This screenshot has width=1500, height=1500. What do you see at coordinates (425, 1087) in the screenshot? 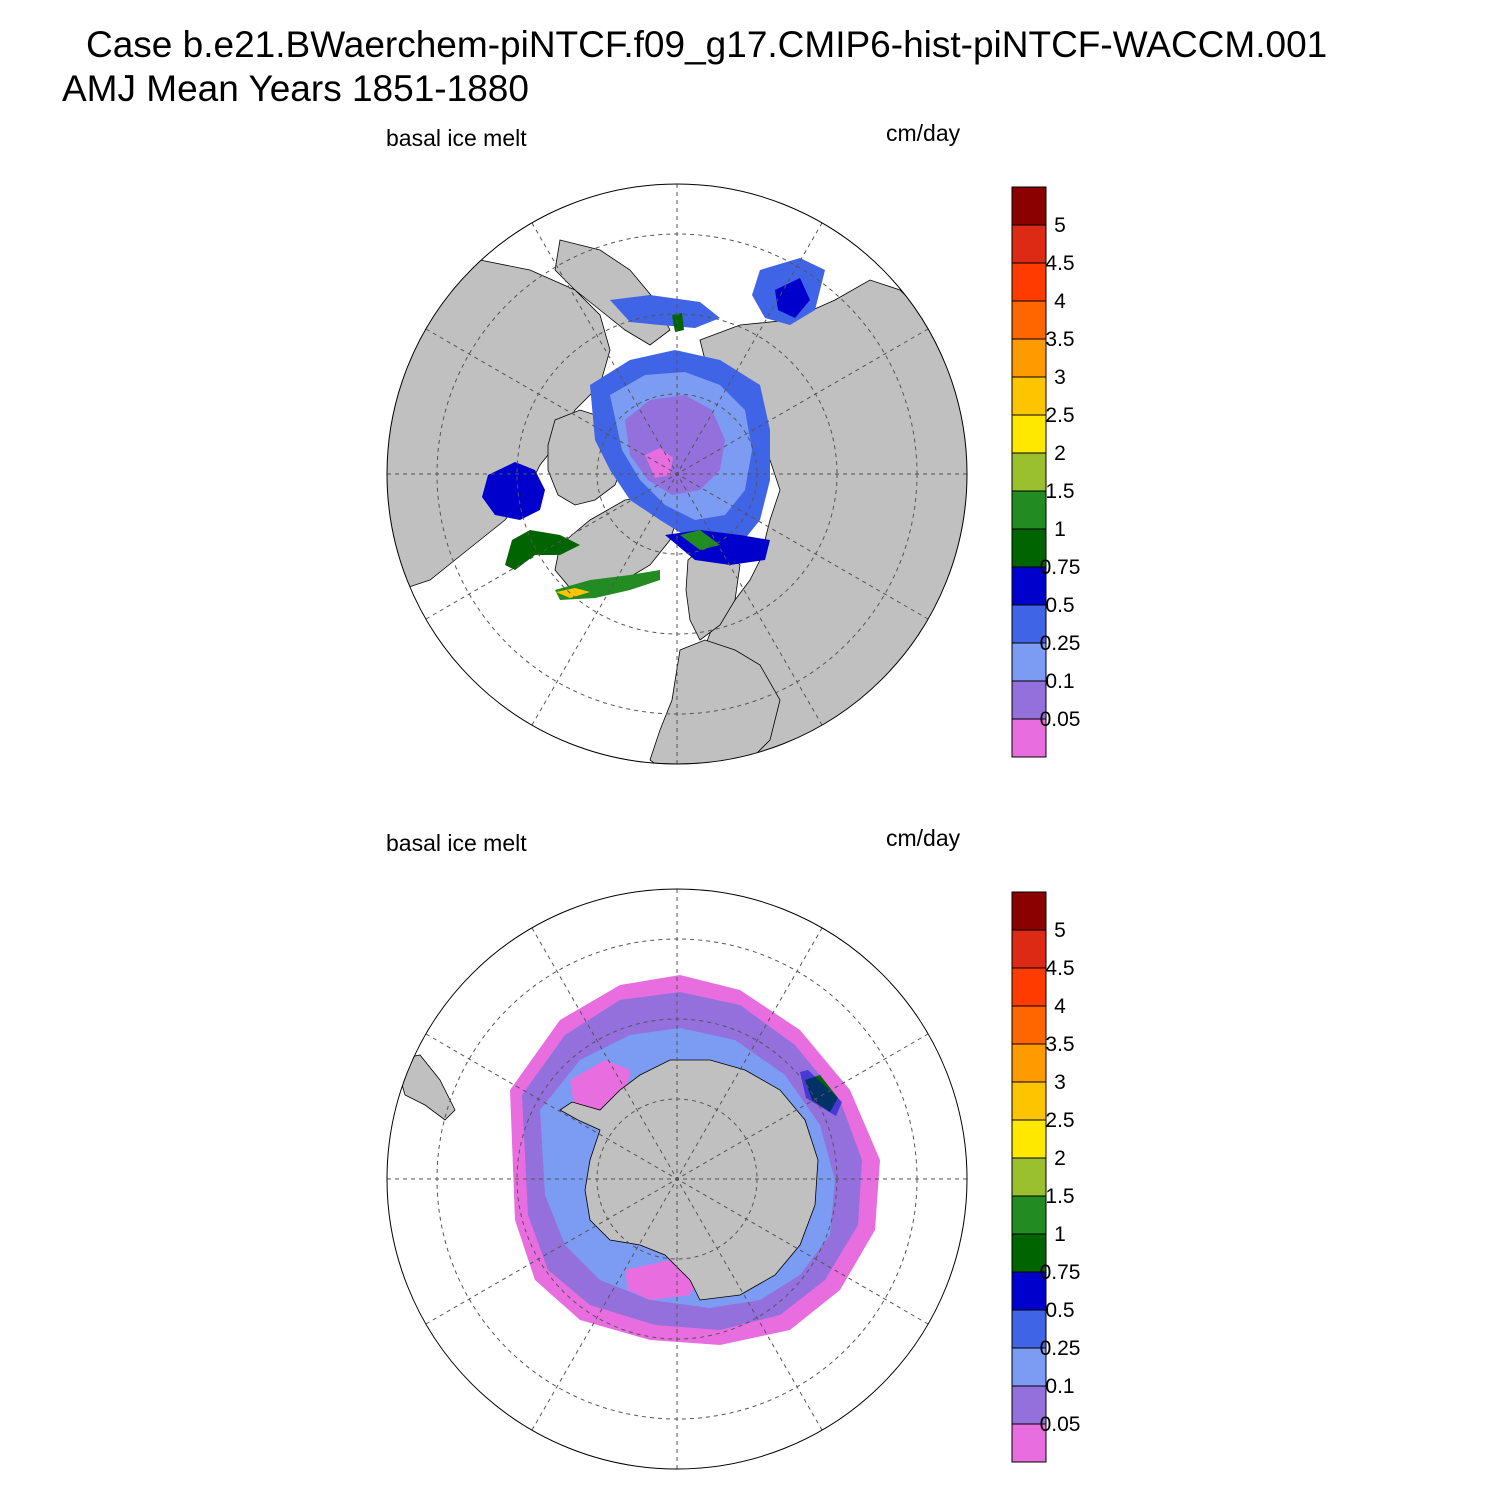
I see `land-south-america` at bounding box center [425, 1087].